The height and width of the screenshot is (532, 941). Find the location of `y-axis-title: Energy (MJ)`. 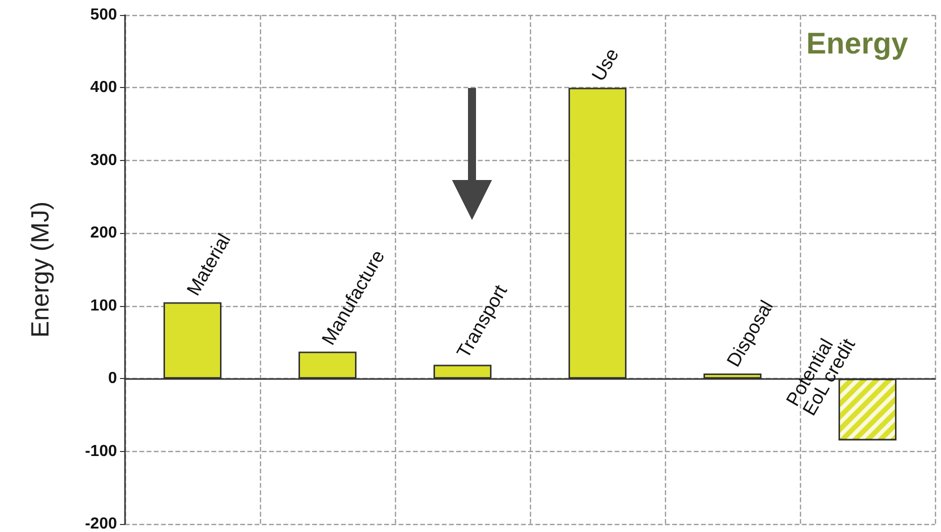

y-axis-title: Energy (MJ) is located at coordinates (40, 269).